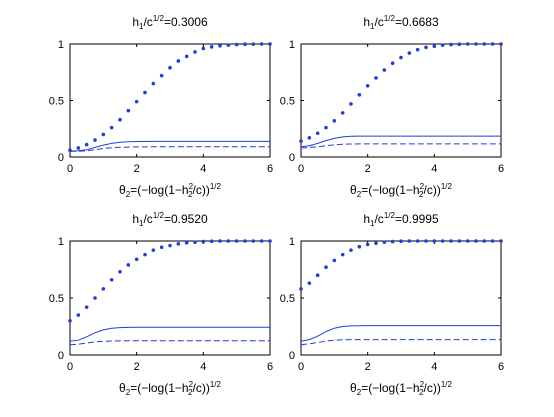 The height and width of the screenshot is (417, 554). What do you see at coordinates (287, 299) in the screenshot?
I see `y-tick-label: 0.5` at bounding box center [287, 299].